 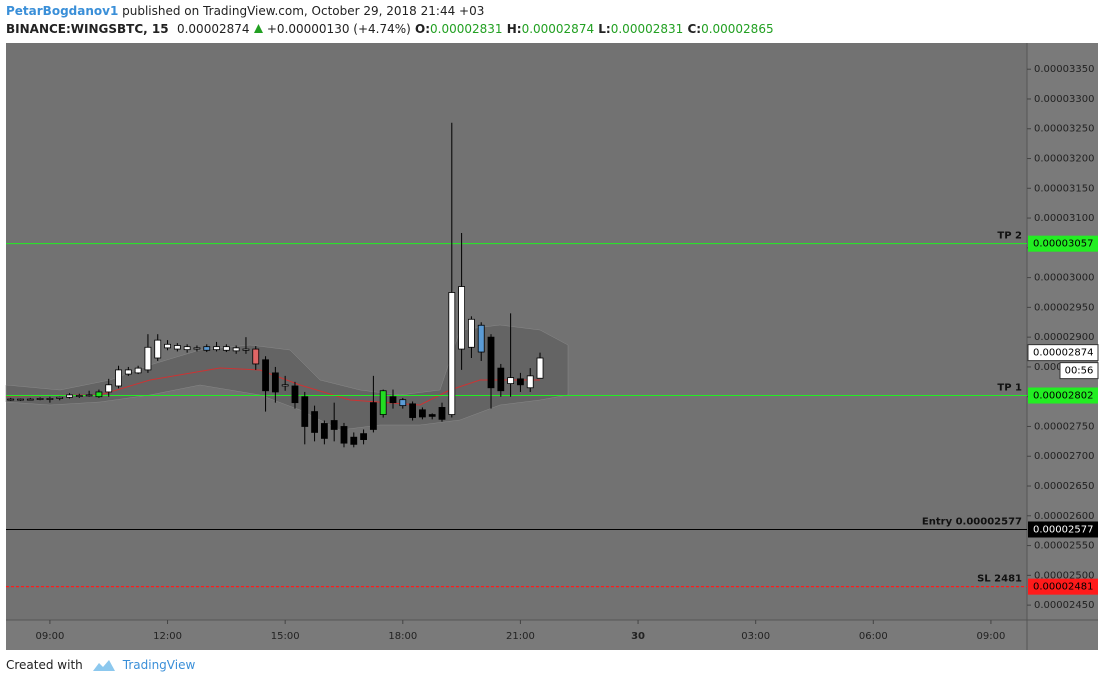 I want to click on countdown-label: 00:56, so click(x=1079, y=371).